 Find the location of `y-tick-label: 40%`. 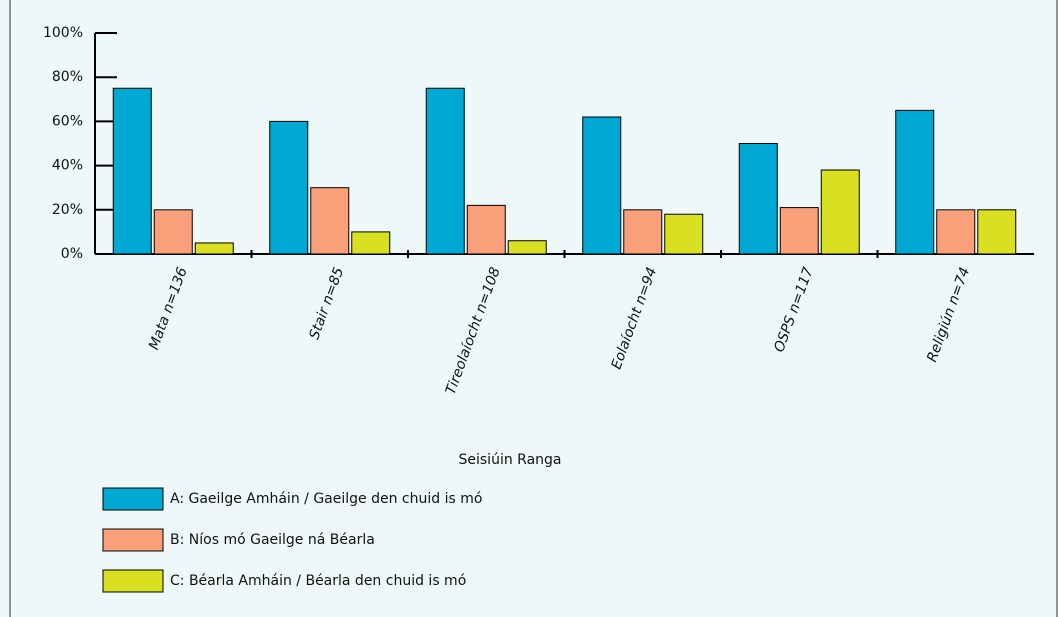

y-tick-label: 40% is located at coordinates (67, 166).